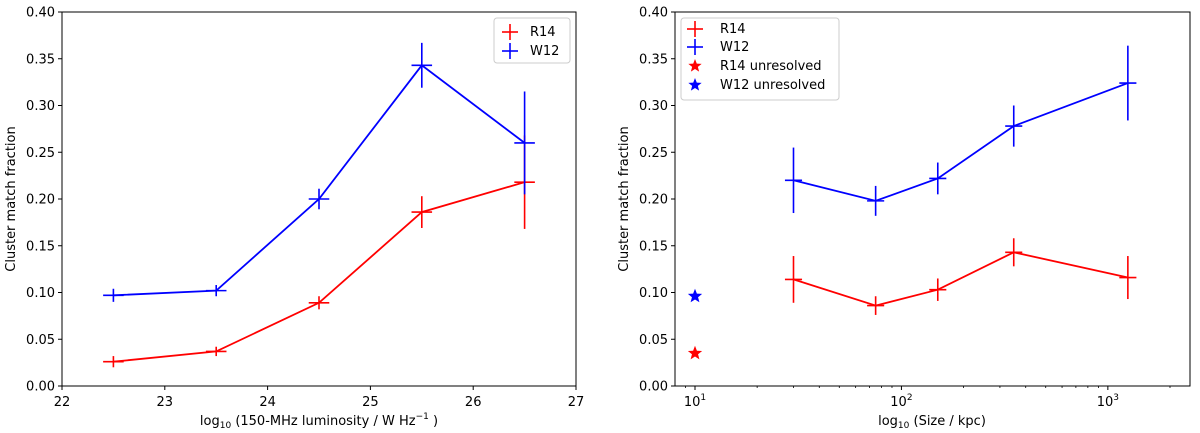 This screenshot has height=433, width=1200. I want to click on legend-star-r14, so click(695, 65).